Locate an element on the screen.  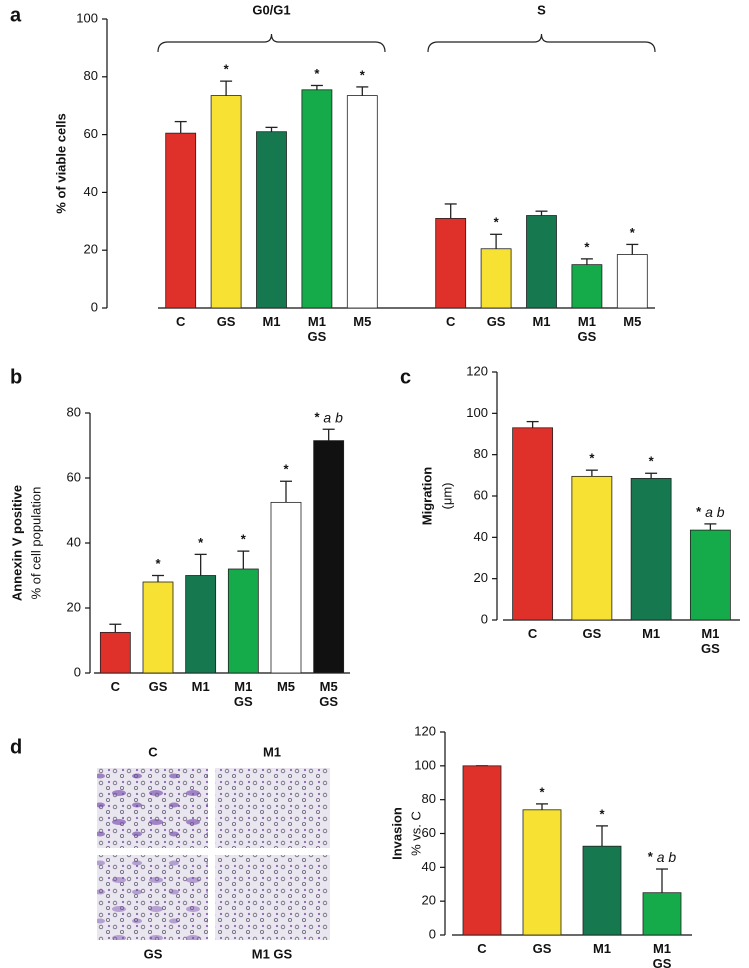
x-tick-label-box: M5 GS is located at coordinates (329, 694).